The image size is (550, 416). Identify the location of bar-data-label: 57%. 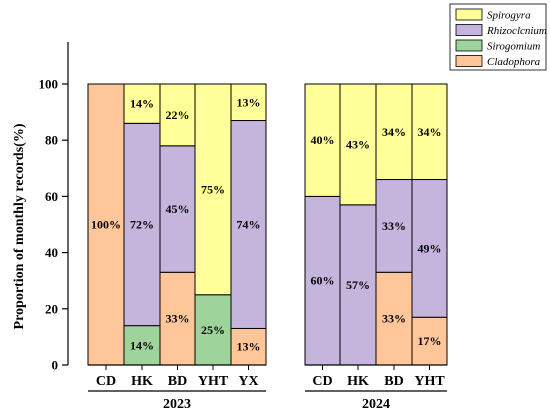
(358, 285).